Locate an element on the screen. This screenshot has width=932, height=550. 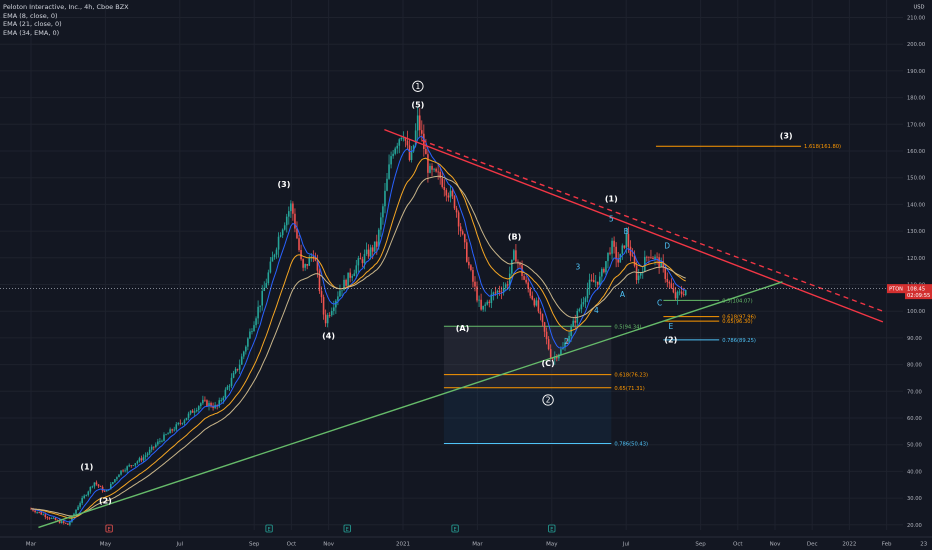
indicator-ema-34: EMA (34, EMA, 0) is located at coordinates (31, 32).